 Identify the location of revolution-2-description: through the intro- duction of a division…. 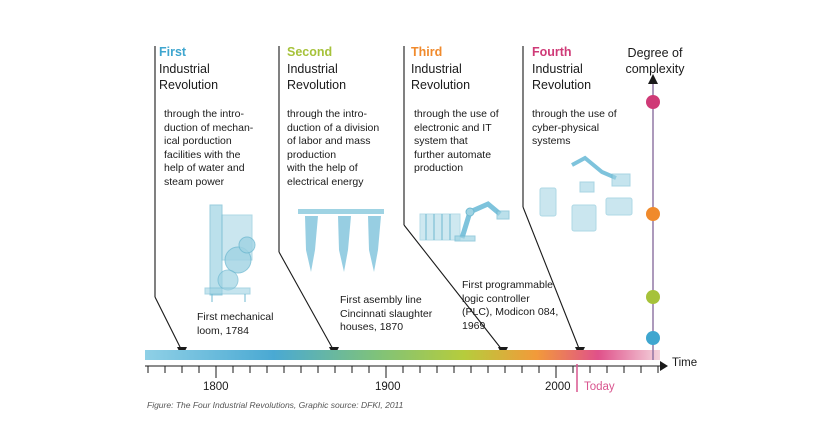
(333, 148).